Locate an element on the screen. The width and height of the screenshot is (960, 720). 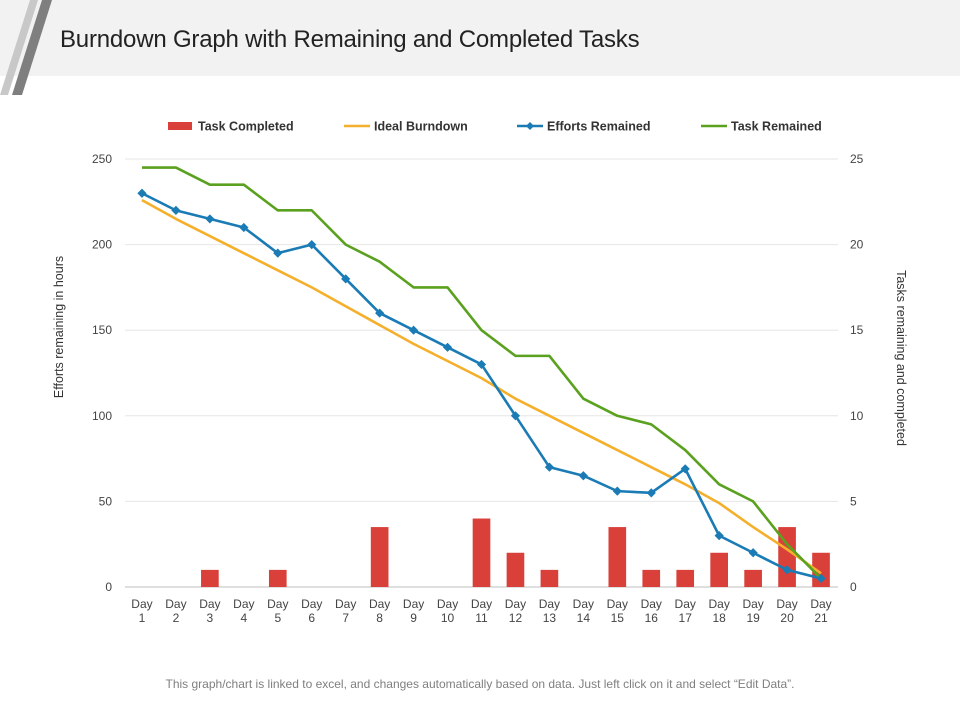
y-right-tick-label: 25 is located at coordinates (857, 159).